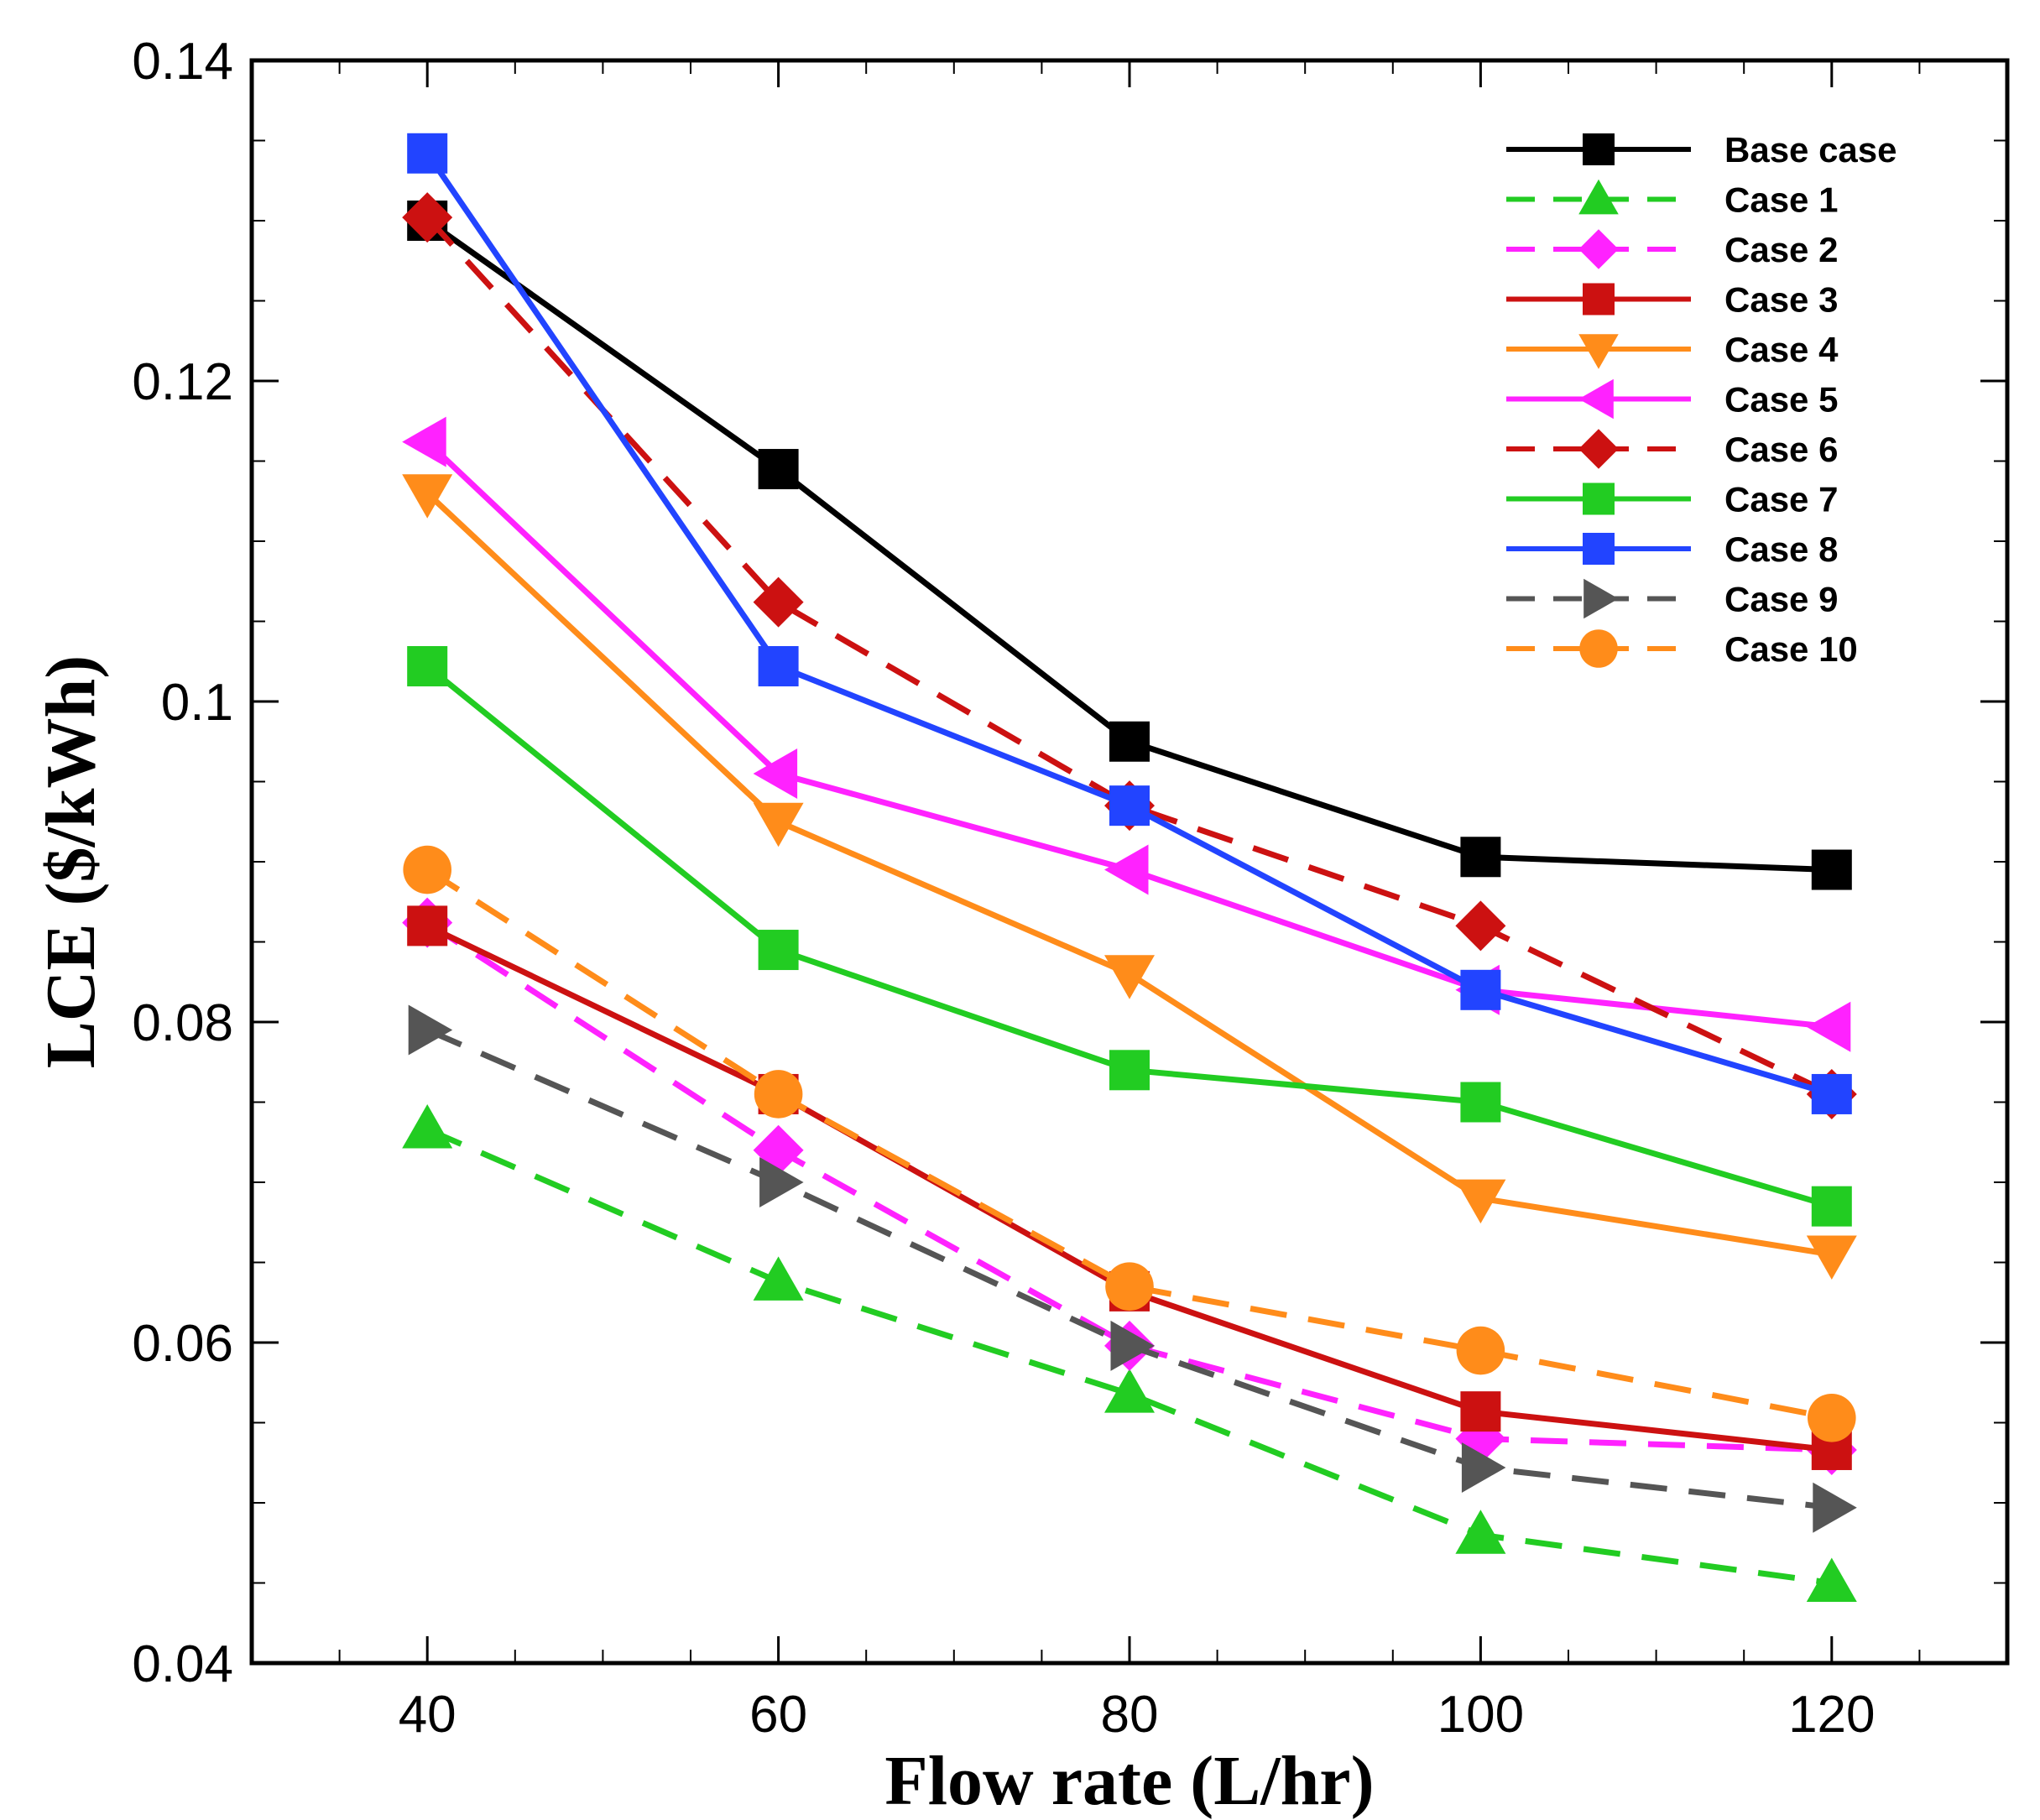  I want to click on x-tick-label: 60, so click(778, 1715).